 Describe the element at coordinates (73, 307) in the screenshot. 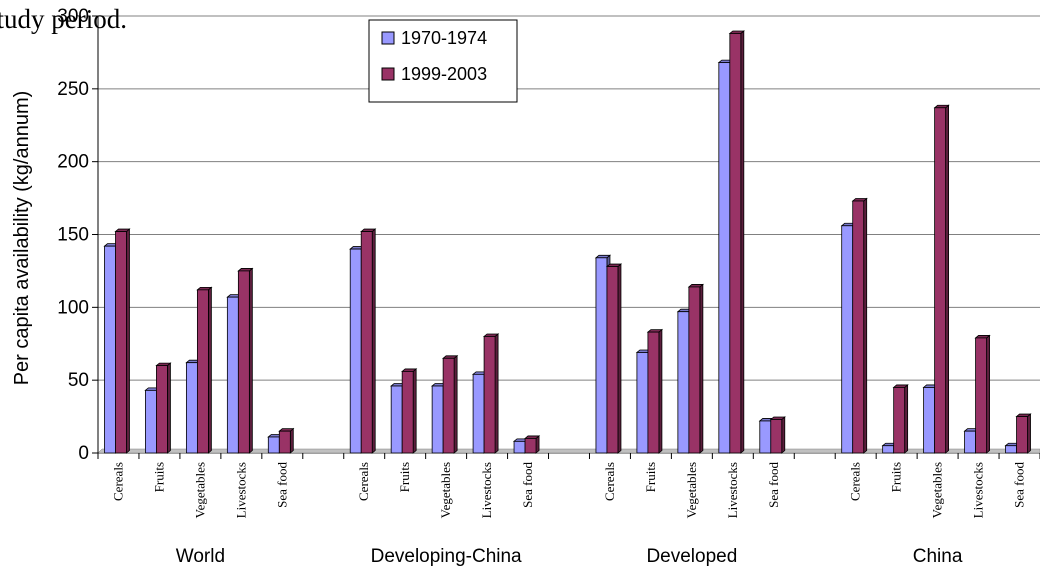

I see `y-tick-label: 100` at that location.